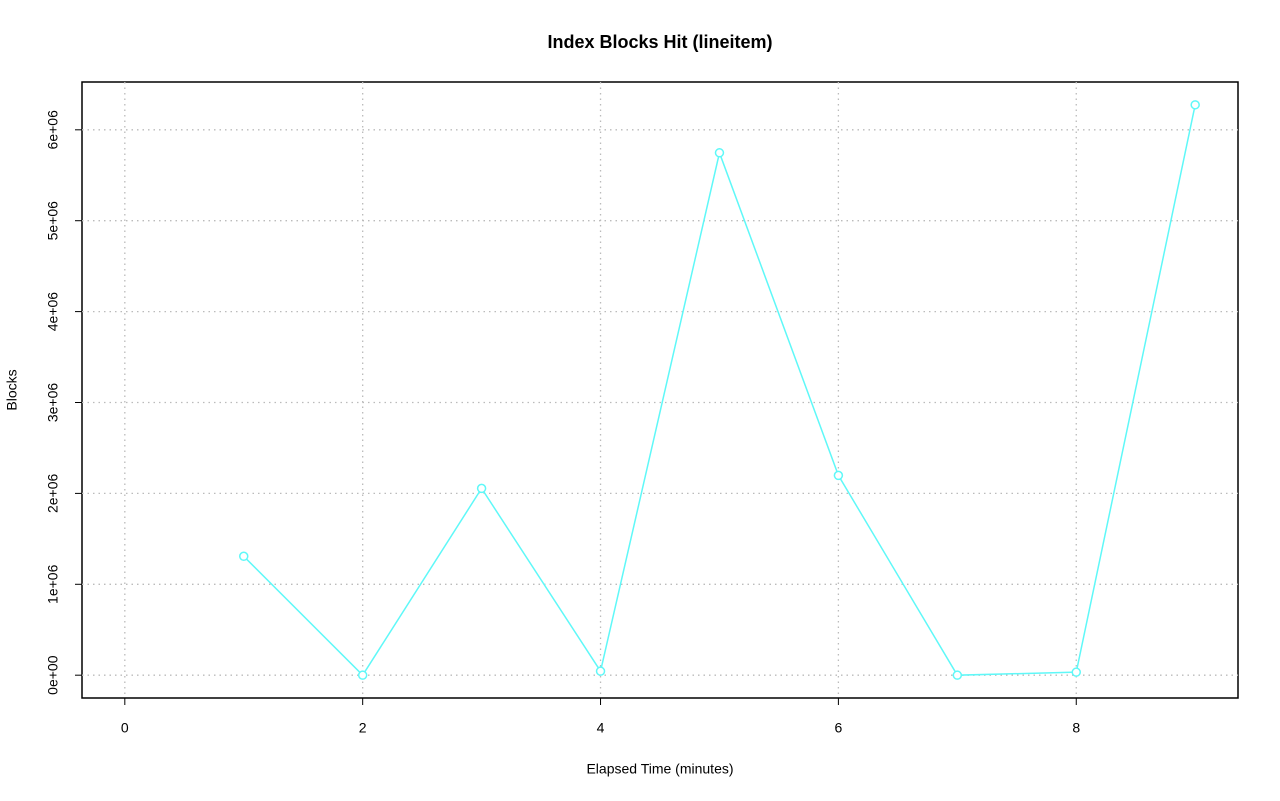  What do you see at coordinates (363, 728) in the screenshot?
I see `x-tick-label: 2` at bounding box center [363, 728].